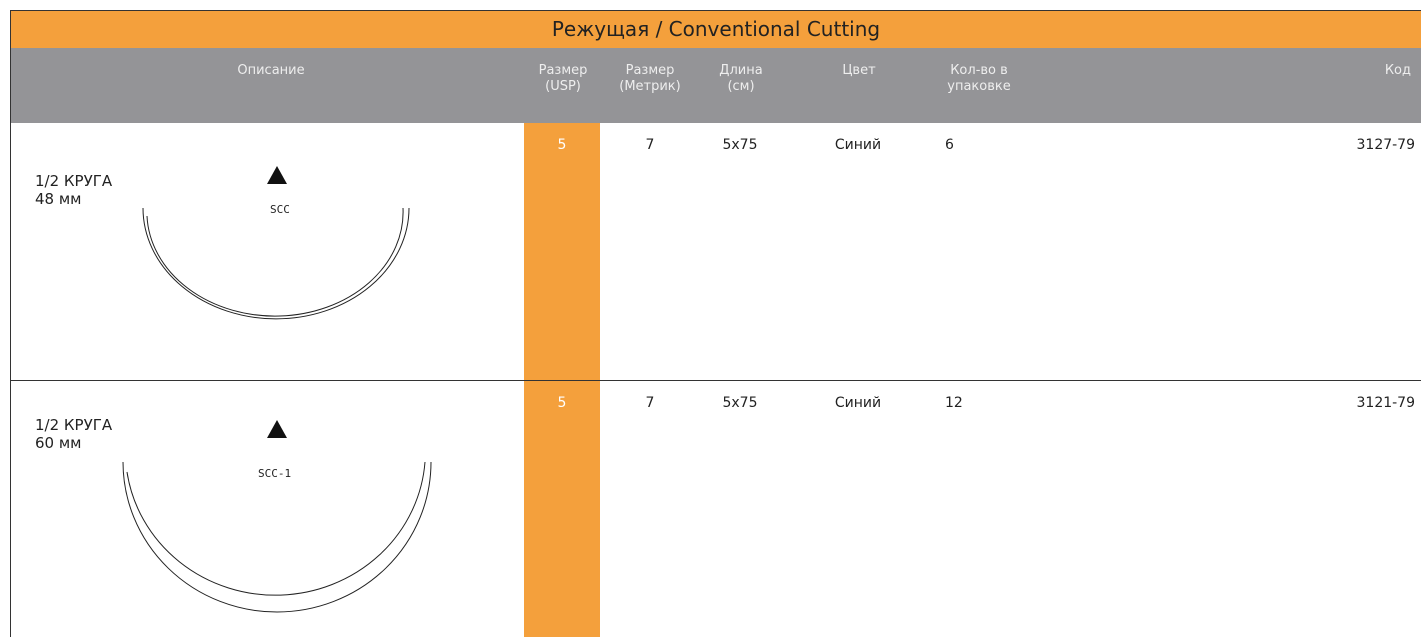 This screenshot has width=1421, height=637. What do you see at coordinates (58, 443) in the screenshot?
I see `description: 60 мм` at bounding box center [58, 443].